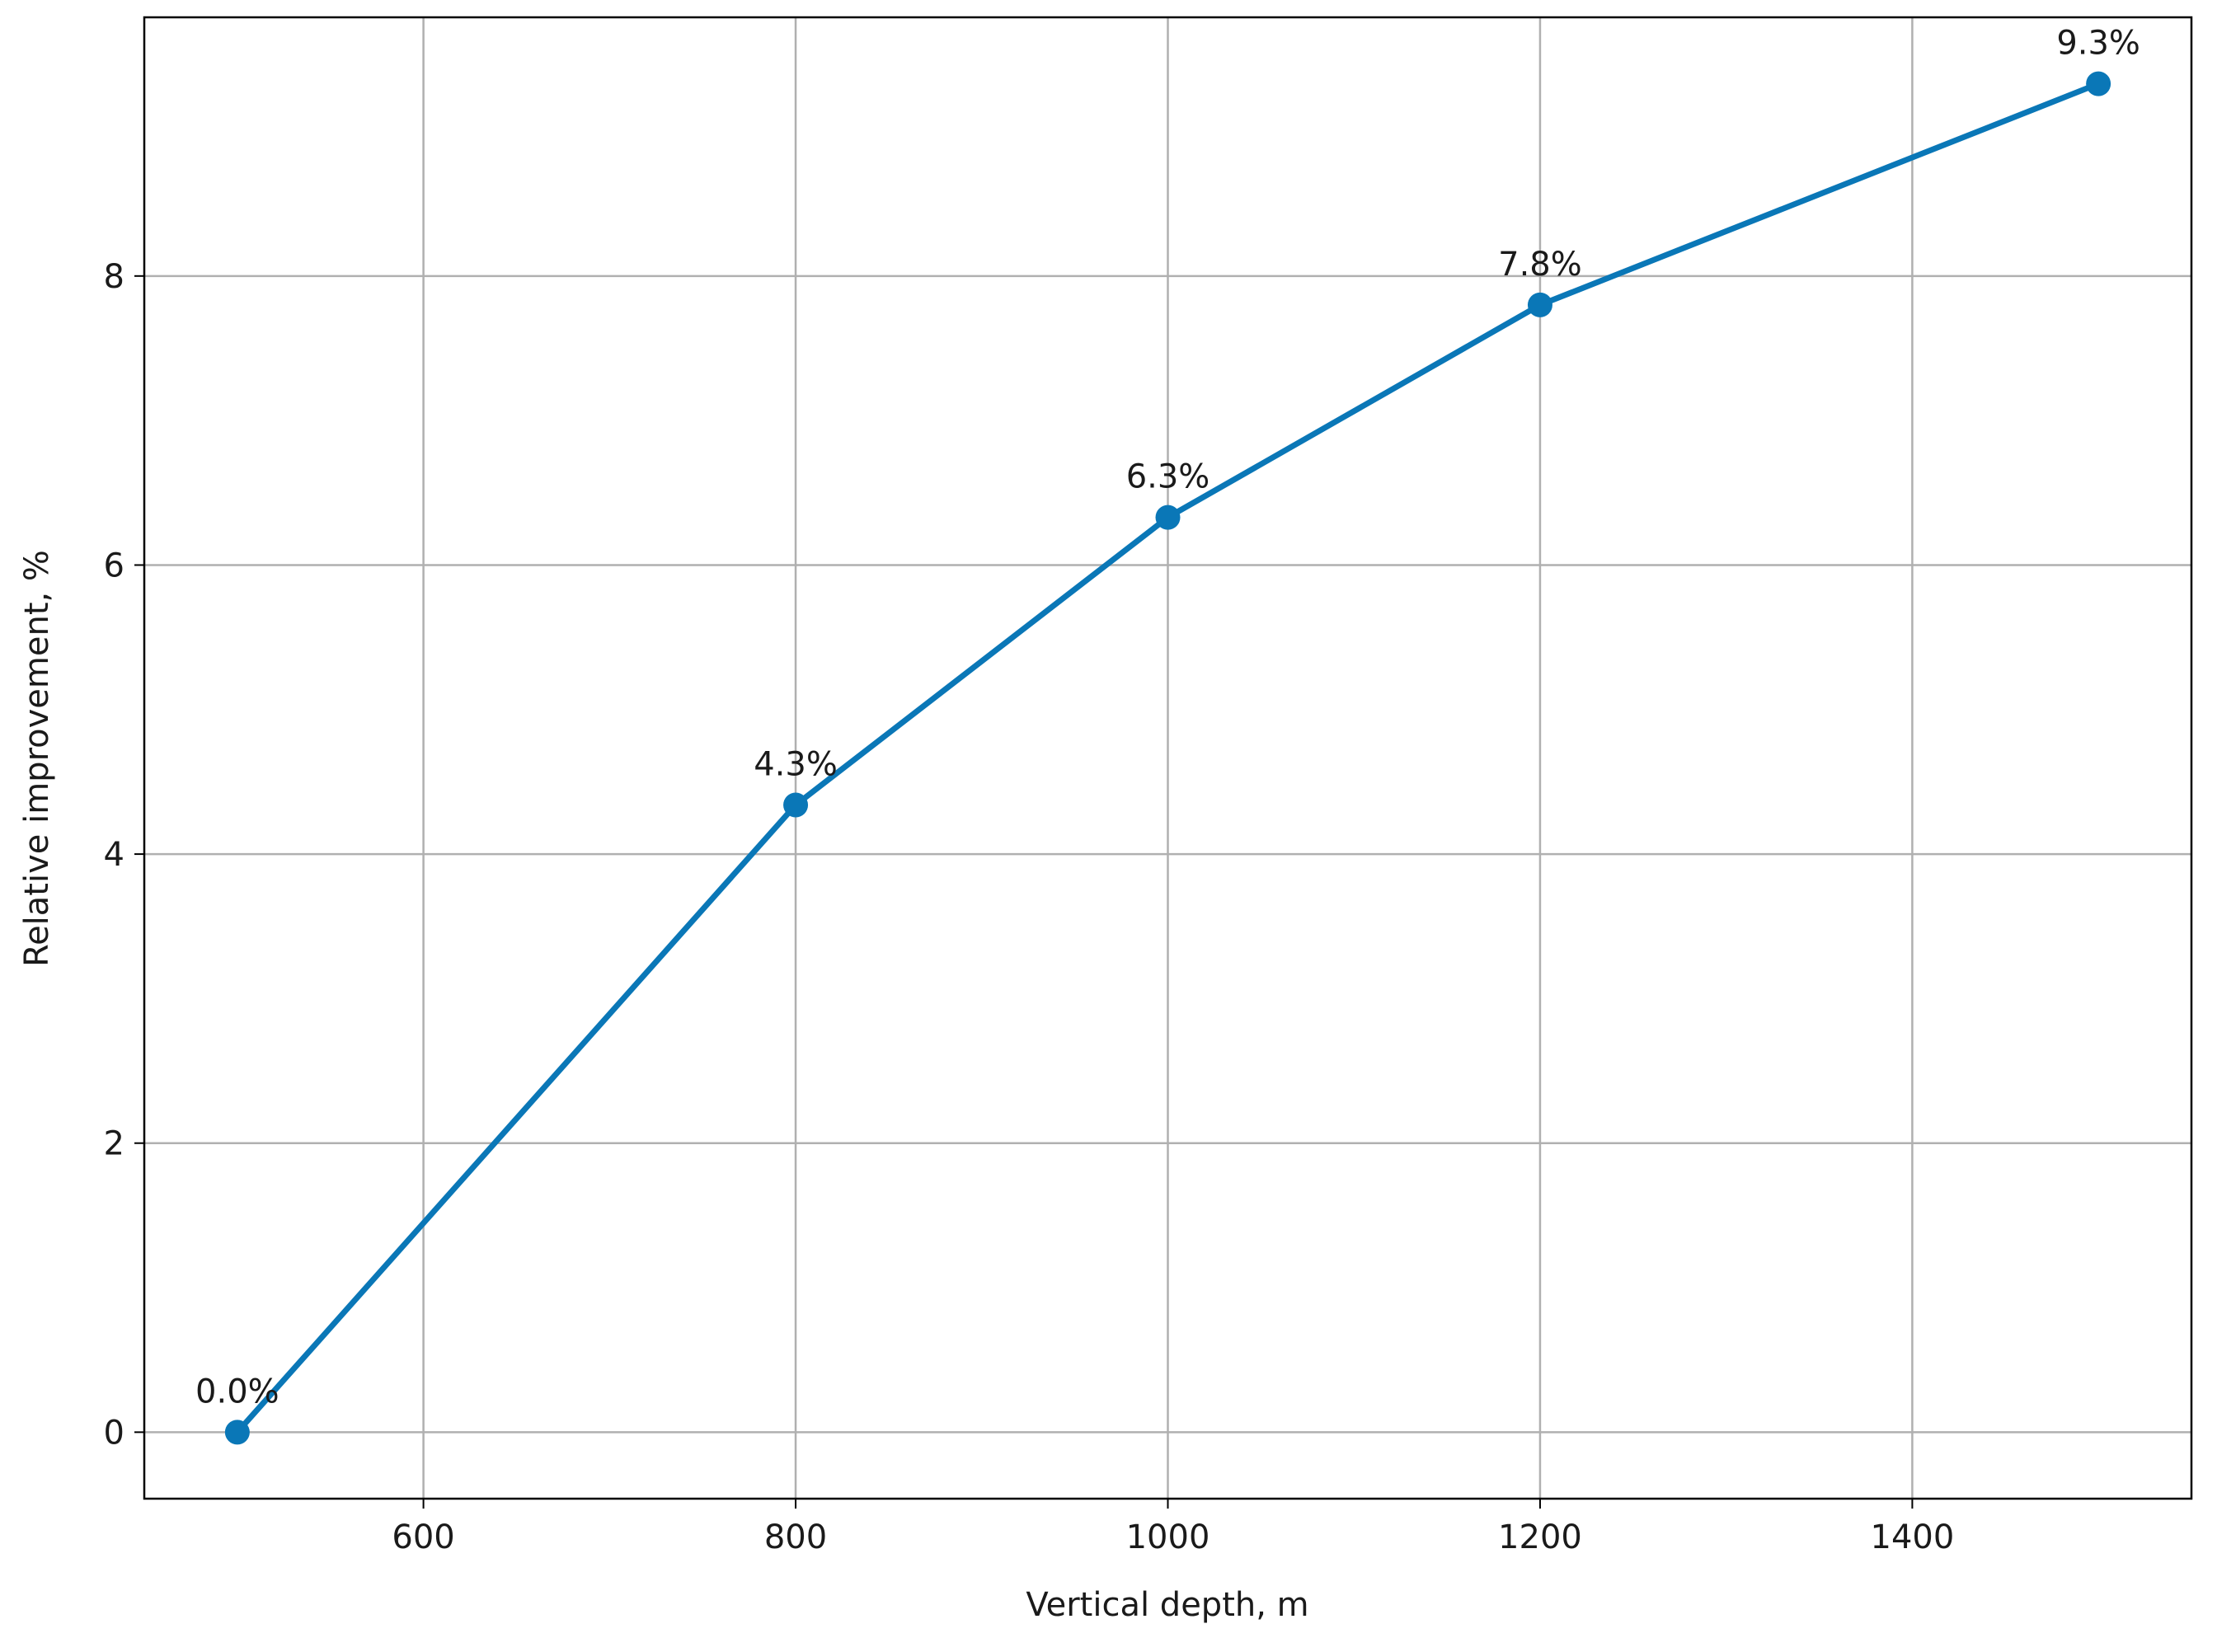 This screenshot has height=1652, width=2217. What do you see at coordinates (114, 277) in the screenshot?
I see `y-tick-label: 8` at bounding box center [114, 277].